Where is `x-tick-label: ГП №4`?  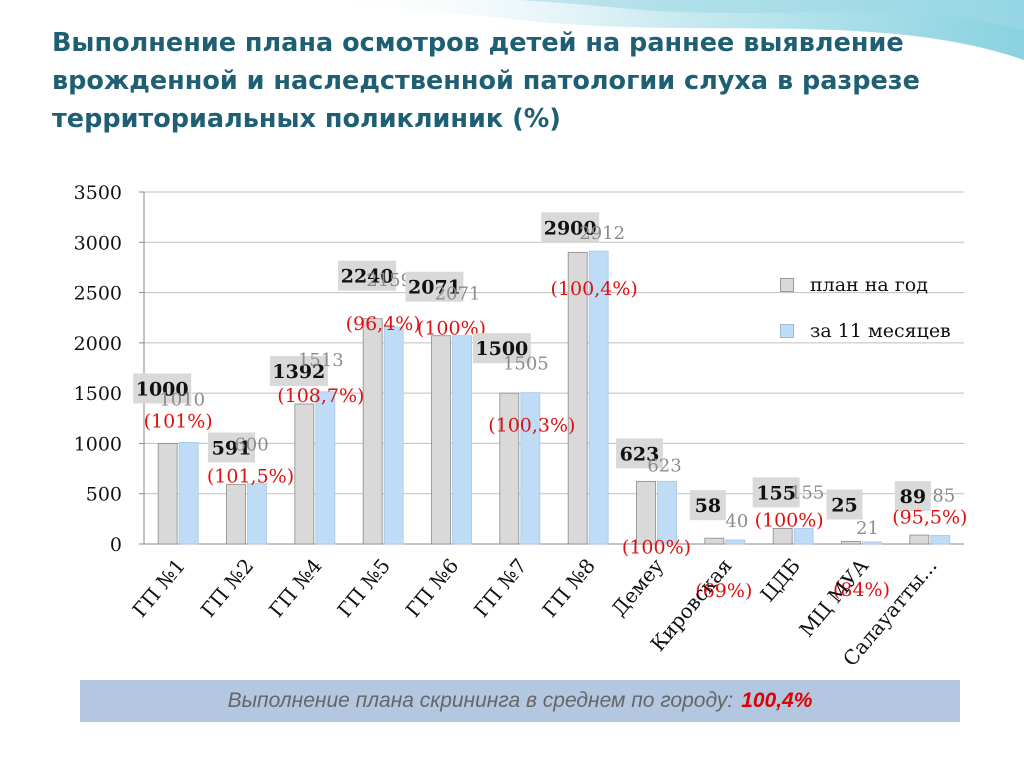
x-tick-label: ГП №4 is located at coordinates (295, 588).